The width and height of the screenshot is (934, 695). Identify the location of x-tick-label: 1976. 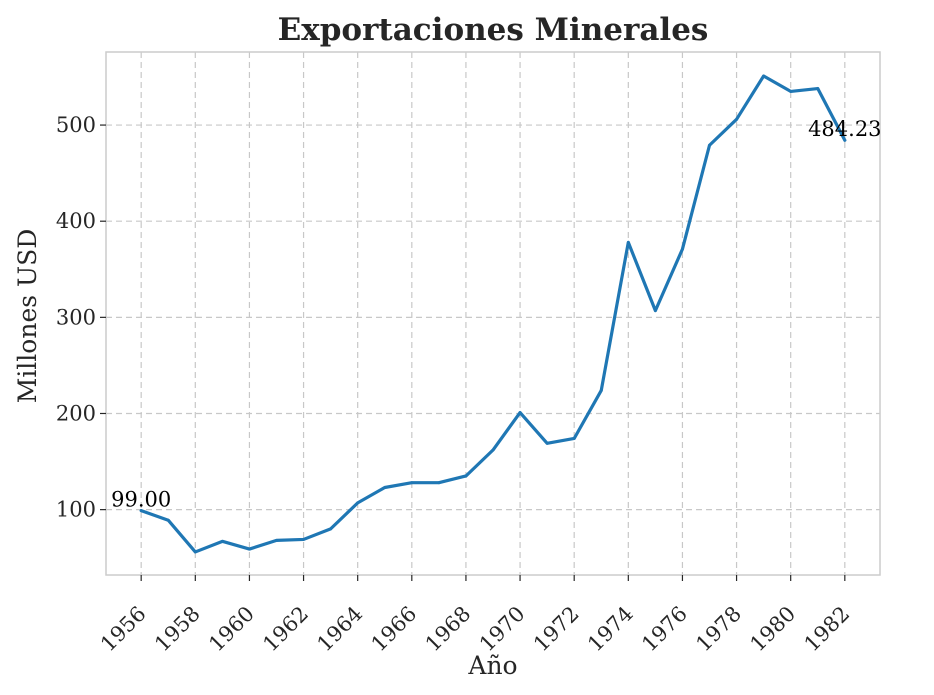
(664, 629).